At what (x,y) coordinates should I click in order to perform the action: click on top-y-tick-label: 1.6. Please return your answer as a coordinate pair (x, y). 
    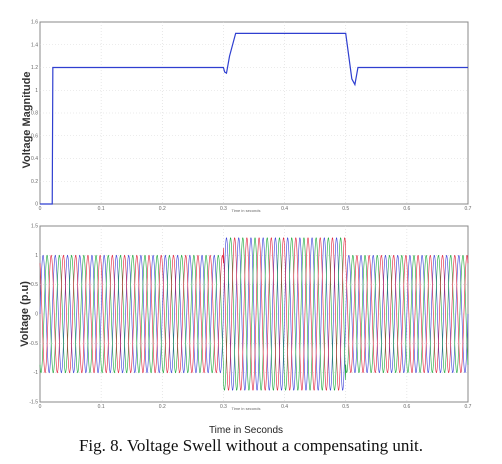
    Looking at the image, I should click on (34, 23).